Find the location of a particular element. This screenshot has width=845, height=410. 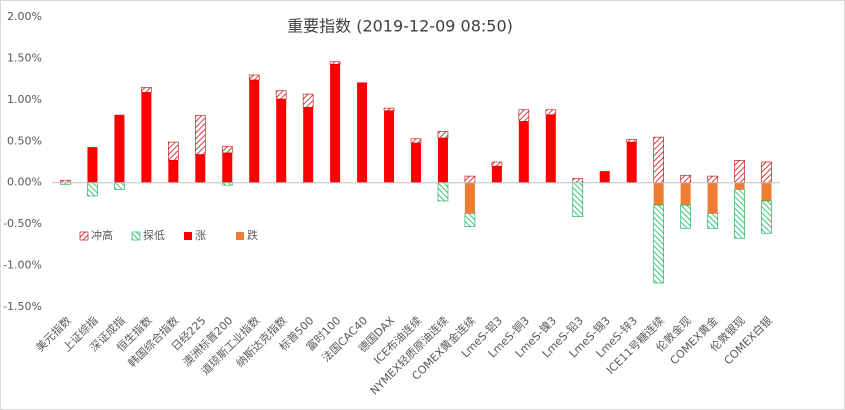

y-tick-label: 0.00% is located at coordinates (24, 182).